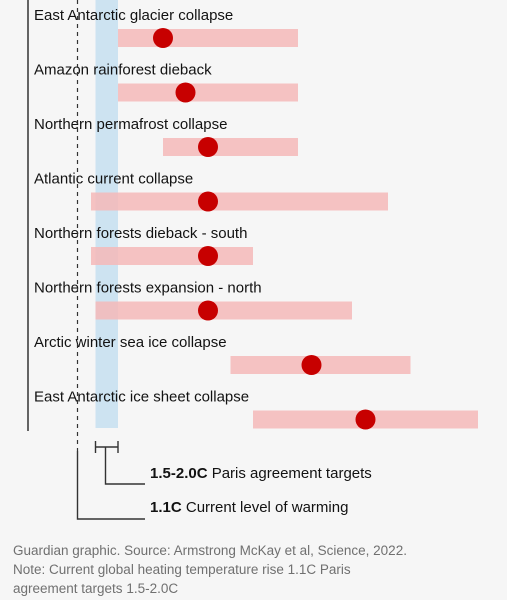 This screenshot has width=507, height=600. I want to click on current-legend-value: 1.1C, so click(166, 507).